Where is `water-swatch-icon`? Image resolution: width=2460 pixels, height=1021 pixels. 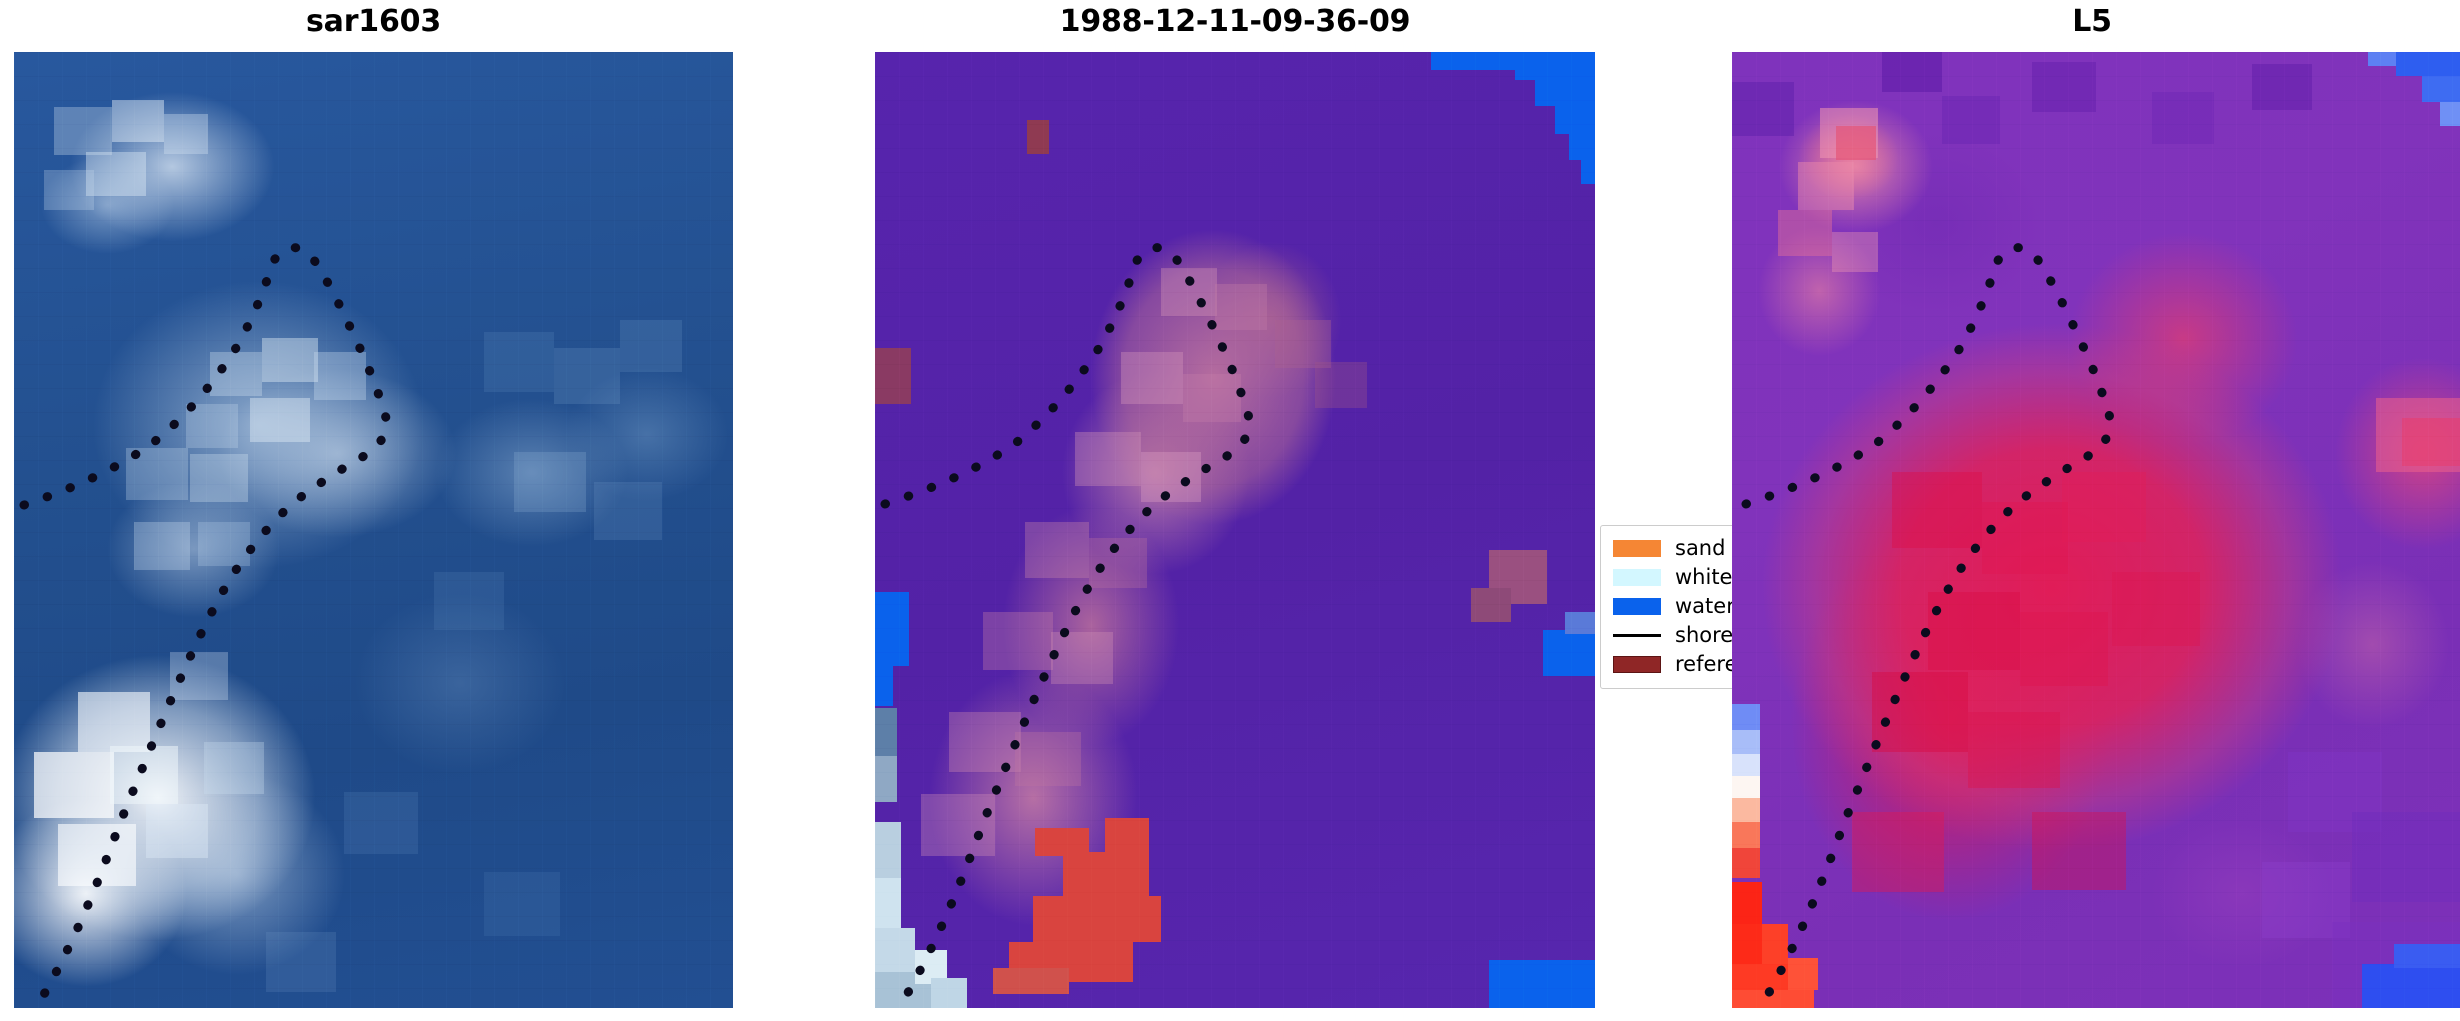 water-swatch-icon is located at coordinates (1637, 606).